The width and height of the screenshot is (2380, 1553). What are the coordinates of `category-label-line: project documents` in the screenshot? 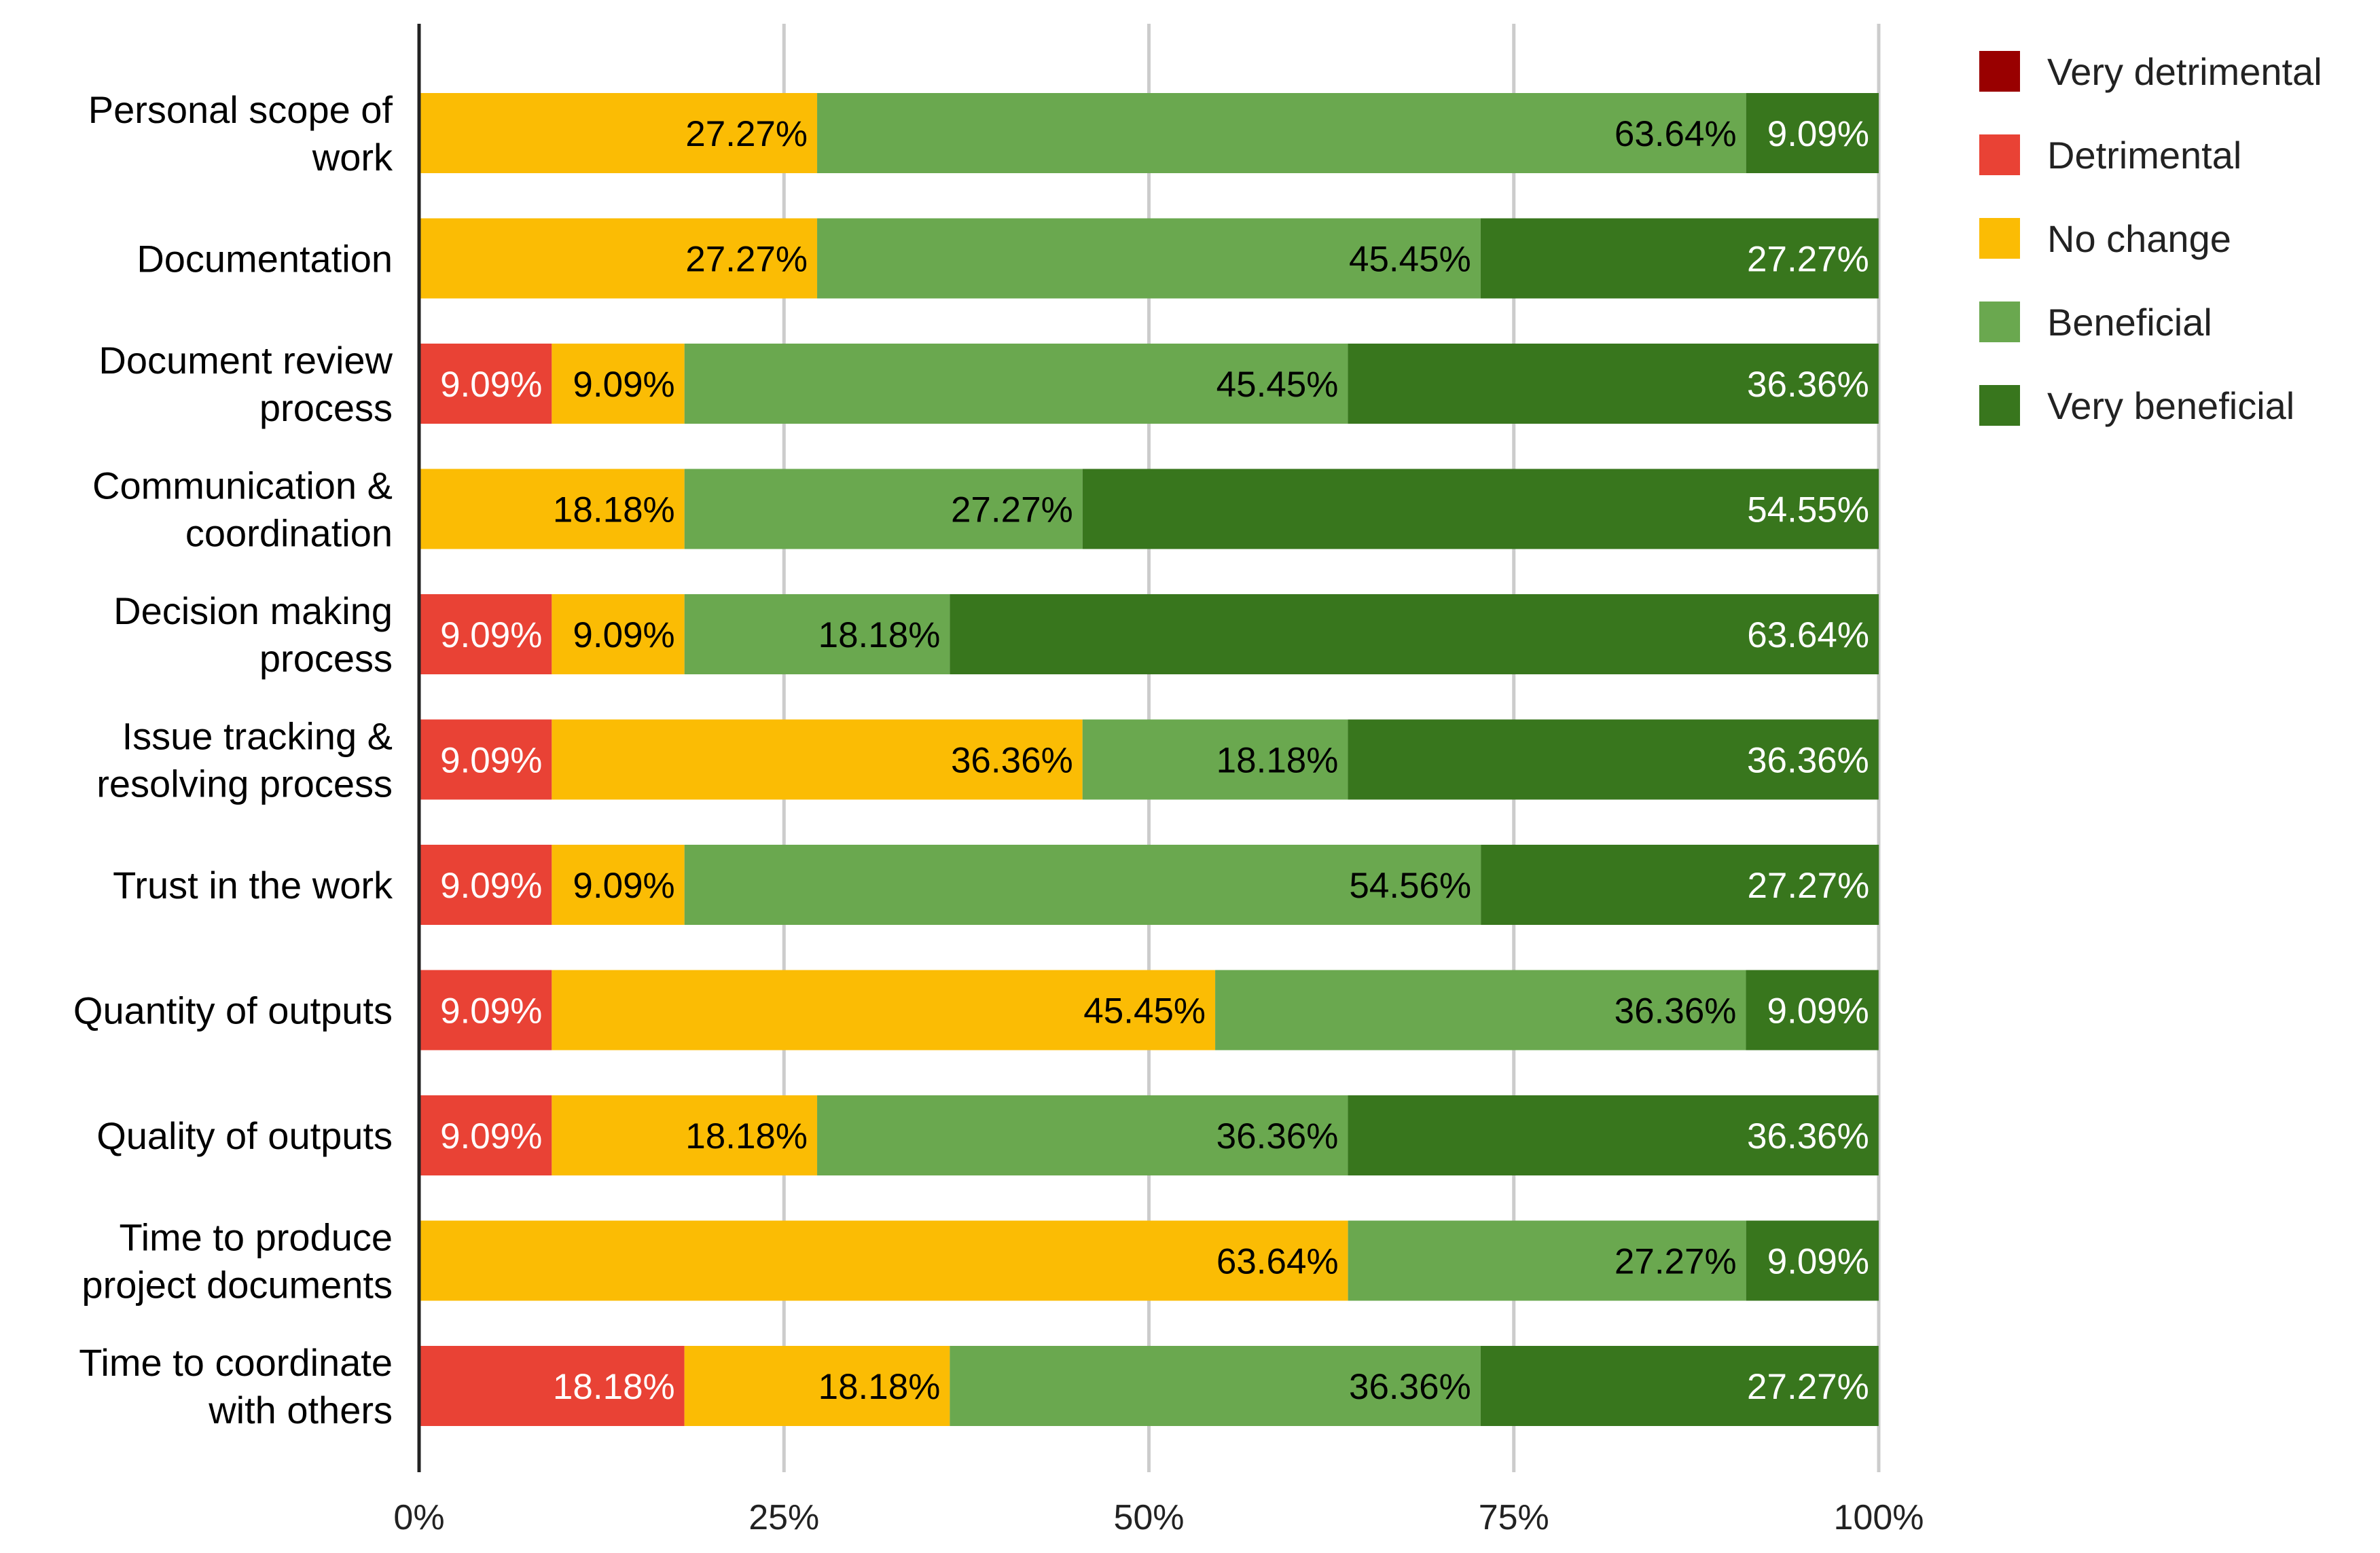 It's located at (237, 1285).